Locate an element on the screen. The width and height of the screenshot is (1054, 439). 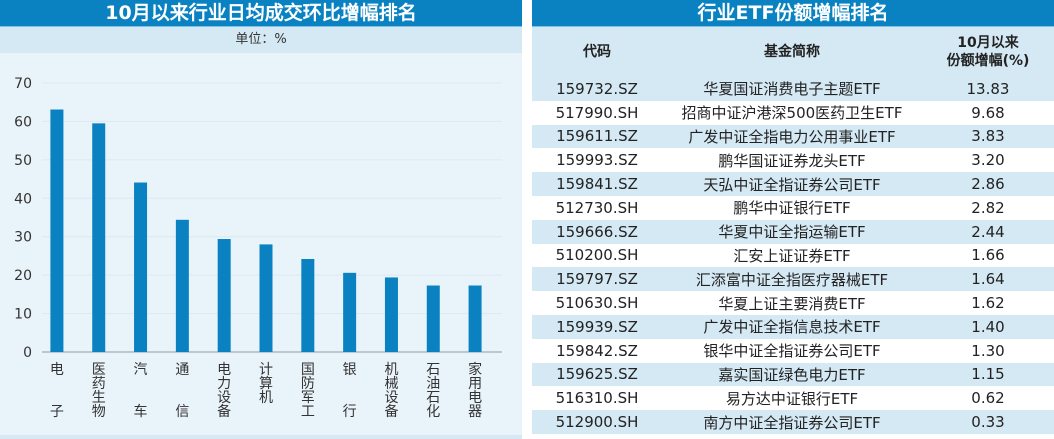
cell-growth: 2.82 is located at coordinates (988, 207).